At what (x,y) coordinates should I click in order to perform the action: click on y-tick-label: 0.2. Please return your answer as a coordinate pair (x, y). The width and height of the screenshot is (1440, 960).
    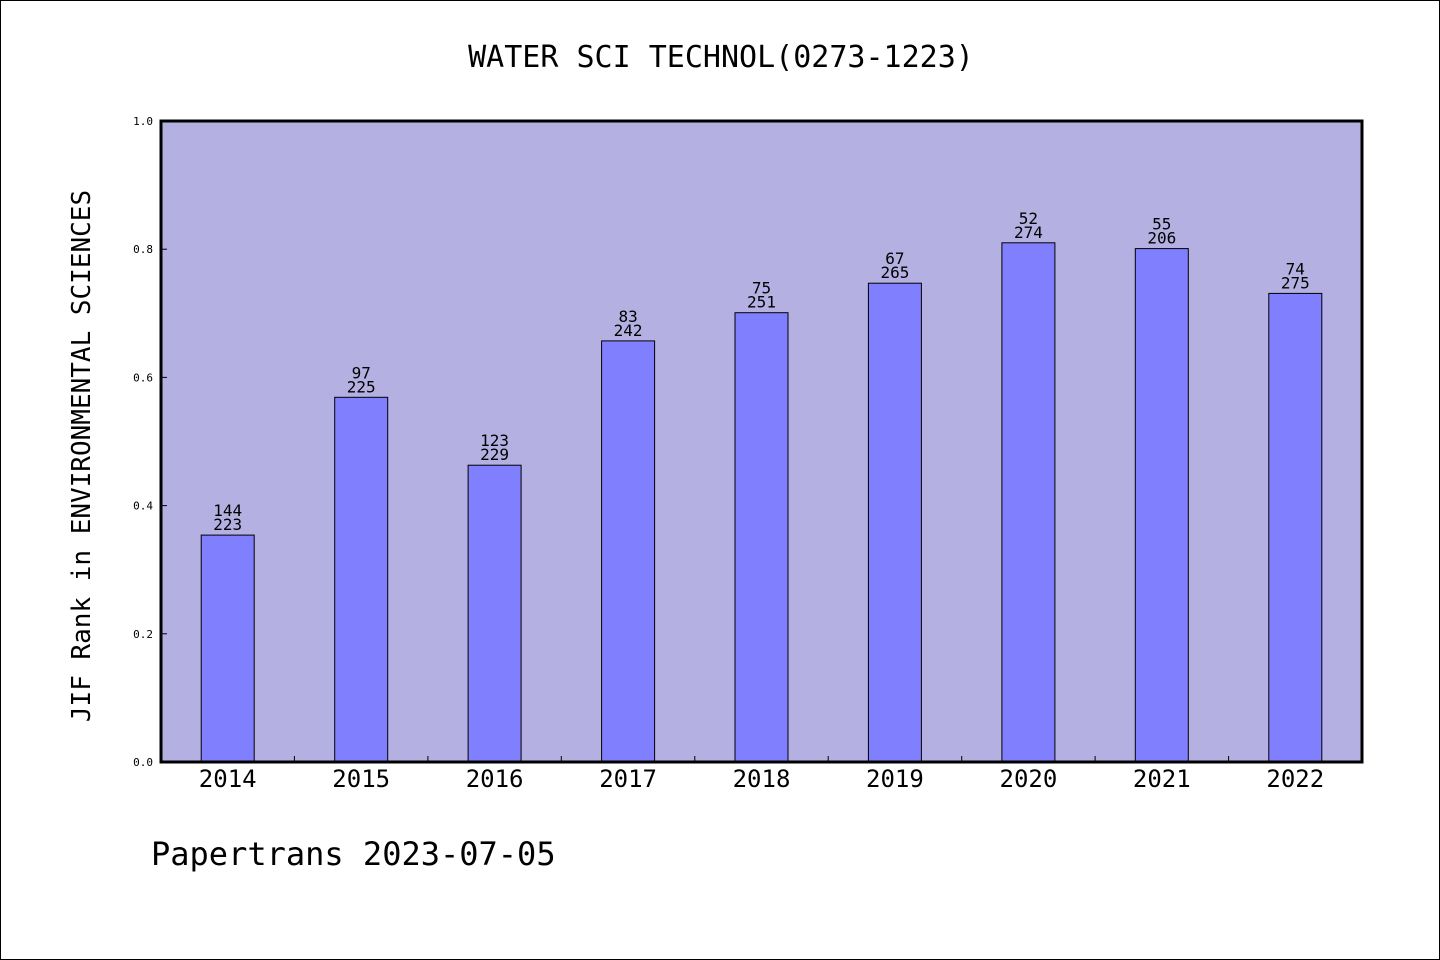
    Looking at the image, I should click on (143, 634).